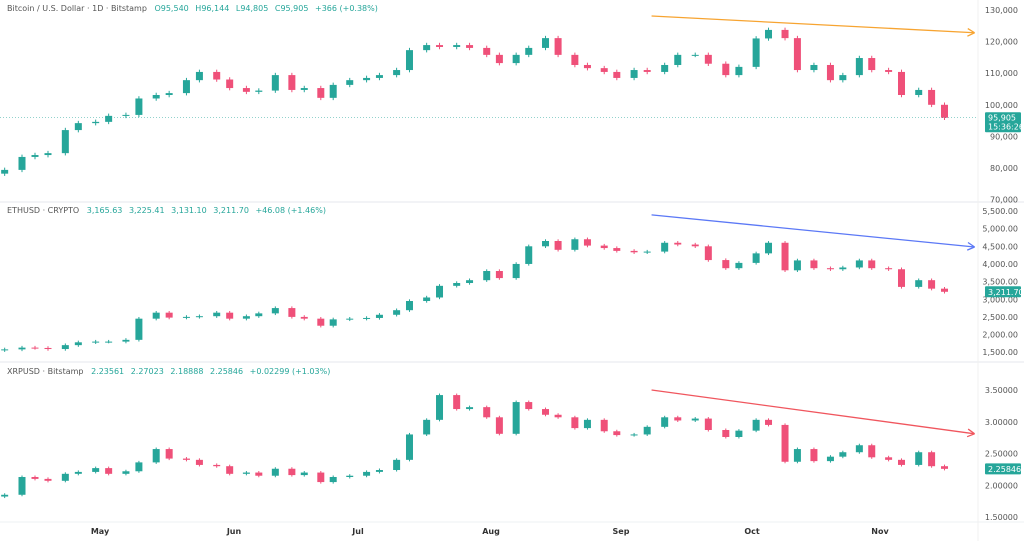 Image resolution: width=1024 pixels, height=541 pixels. What do you see at coordinates (1006, 292) in the screenshot?
I see `eth-last-price: 3,211.70` at bounding box center [1006, 292].